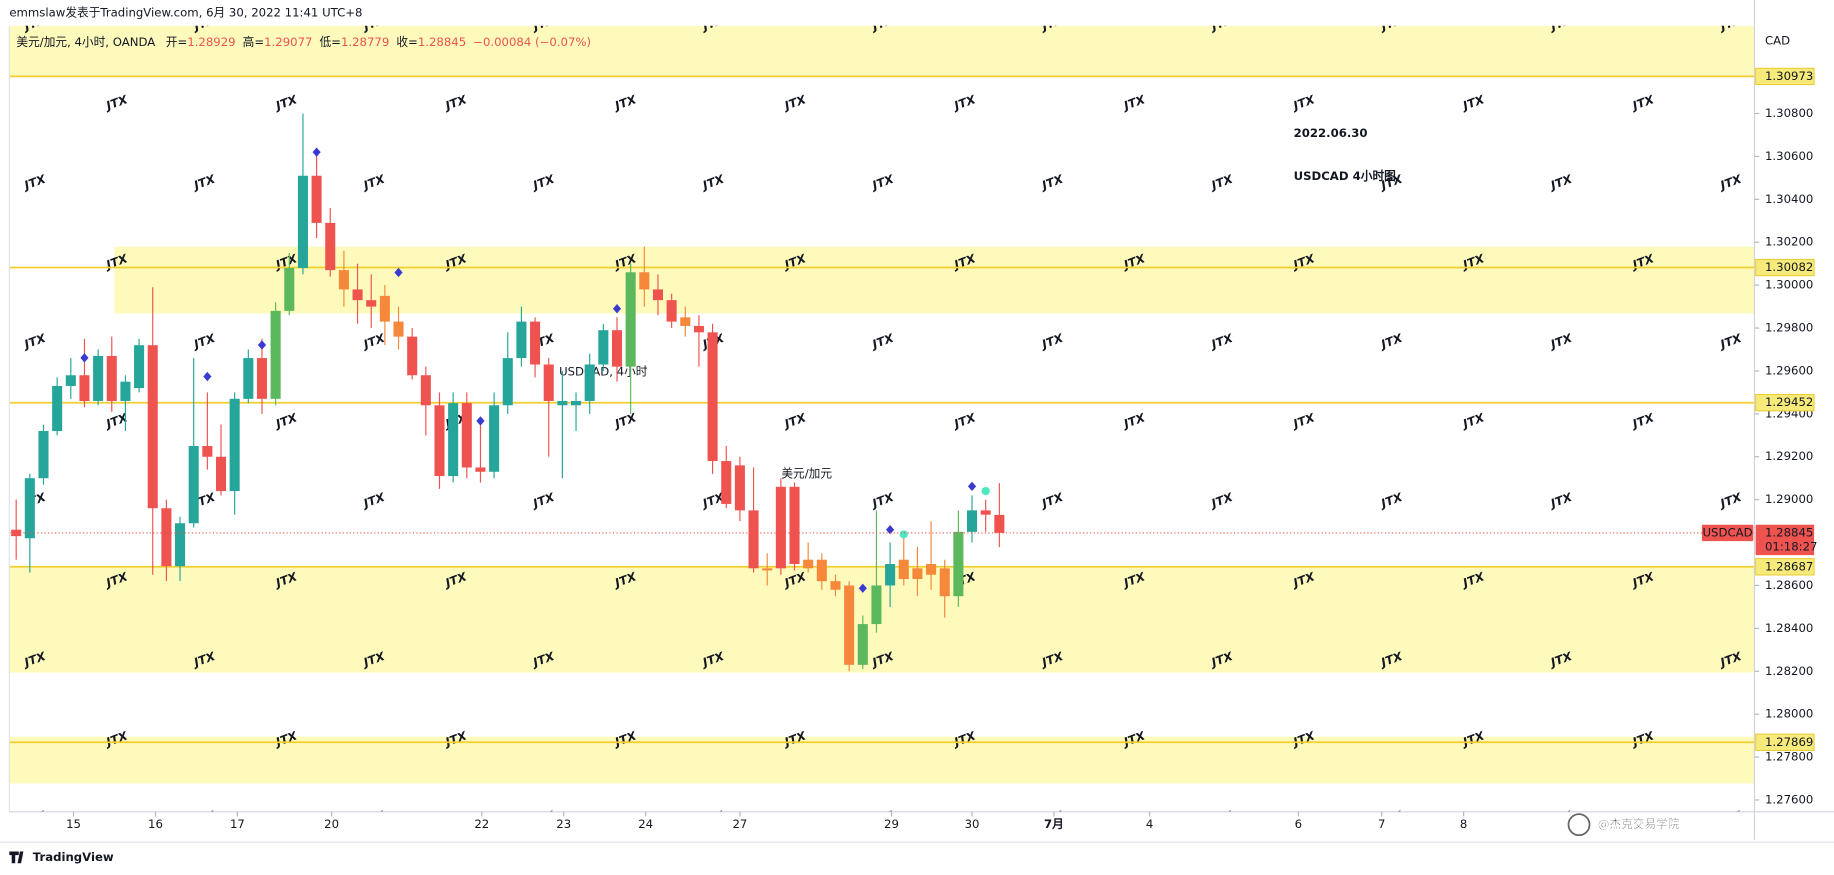 This screenshot has height=875, width=1834. I want to click on x-tick-label: 7月, so click(1054, 824).